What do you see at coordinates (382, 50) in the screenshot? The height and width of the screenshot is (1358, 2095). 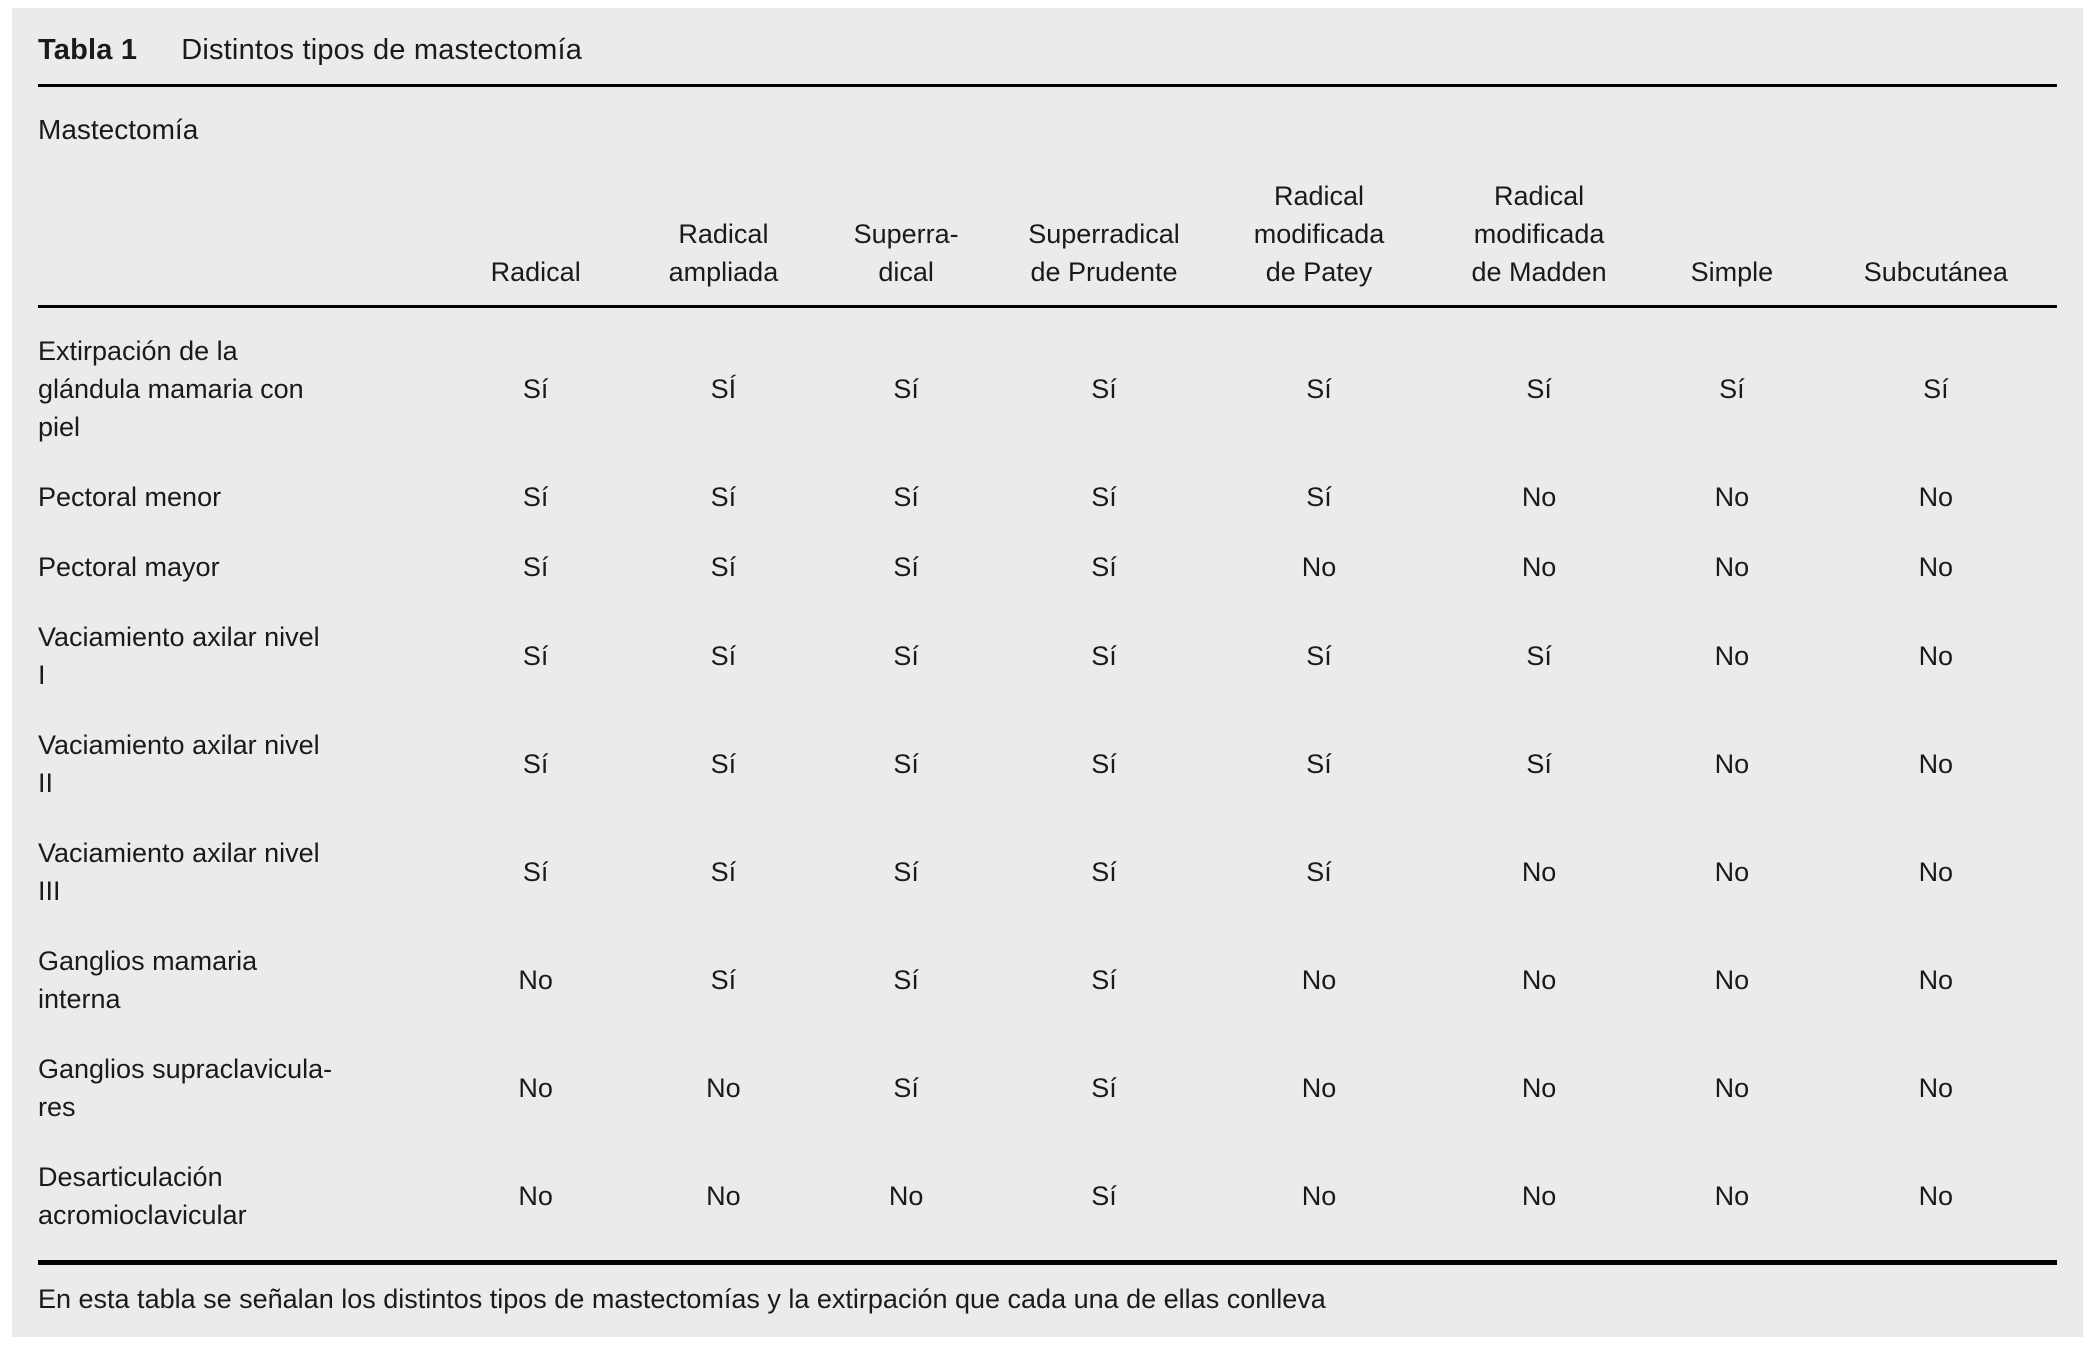 I see `table-caption-title: Distintos tipos de mastectomía` at bounding box center [382, 50].